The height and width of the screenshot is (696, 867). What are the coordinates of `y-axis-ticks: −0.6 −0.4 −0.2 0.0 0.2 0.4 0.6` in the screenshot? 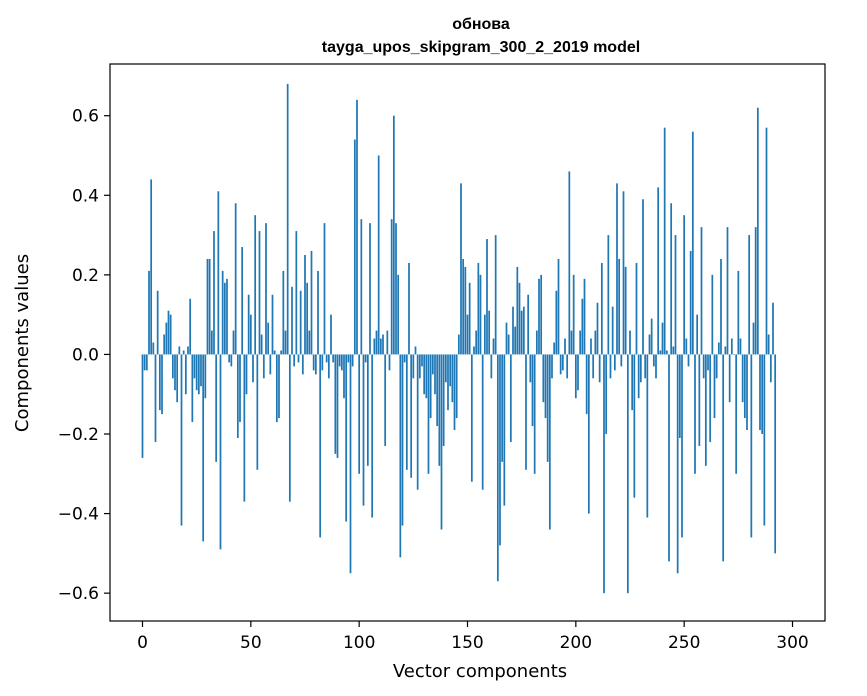 It's located at (84, 355).